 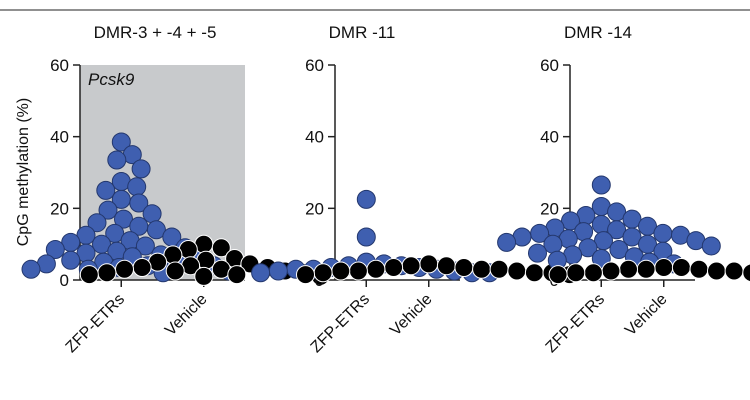 What do you see at coordinates (598, 32) in the screenshot?
I see `panel-title: DMR -14` at bounding box center [598, 32].